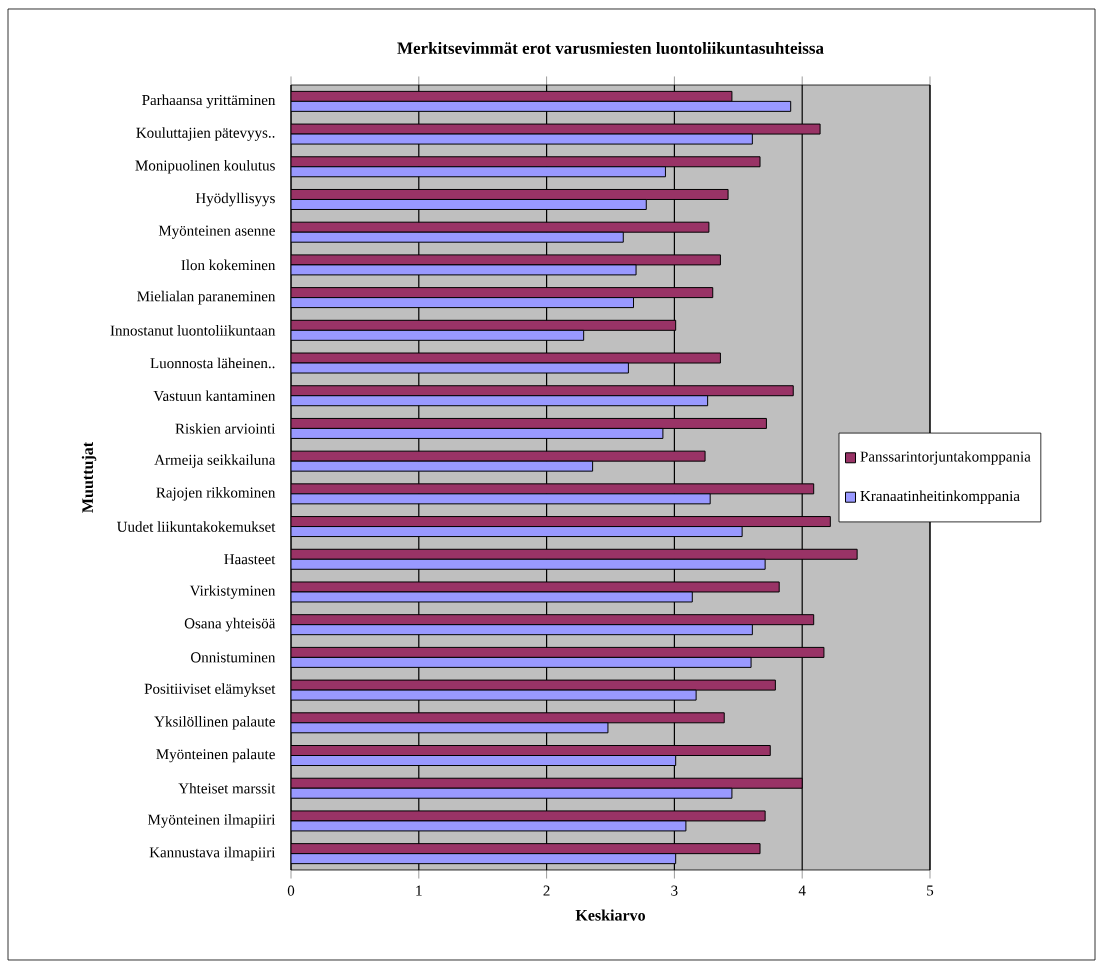 The height and width of the screenshot is (969, 1103). Describe the element at coordinates (227, 788) in the screenshot. I see `y-tick-label: Yhteiset marssit` at that location.